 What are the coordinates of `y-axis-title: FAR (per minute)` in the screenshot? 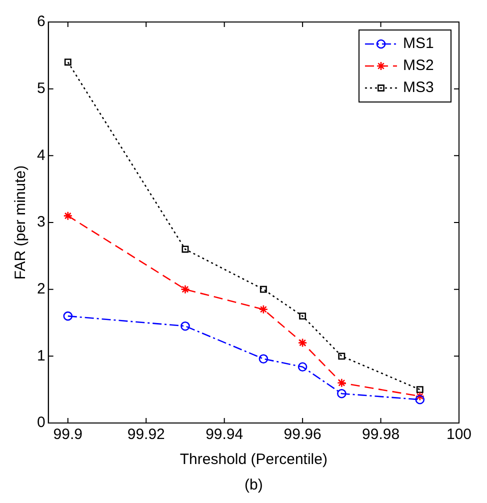 It's located at (21, 222).